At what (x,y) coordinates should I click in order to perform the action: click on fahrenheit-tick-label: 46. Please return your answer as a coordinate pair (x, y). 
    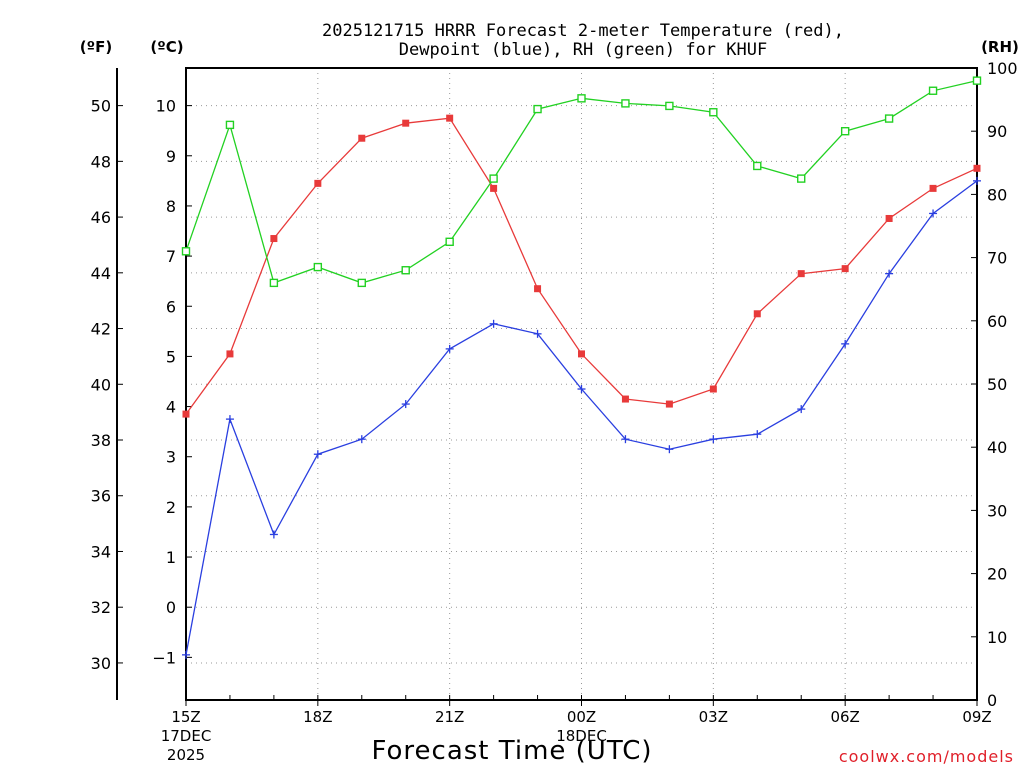
    Looking at the image, I should click on (101, 217).